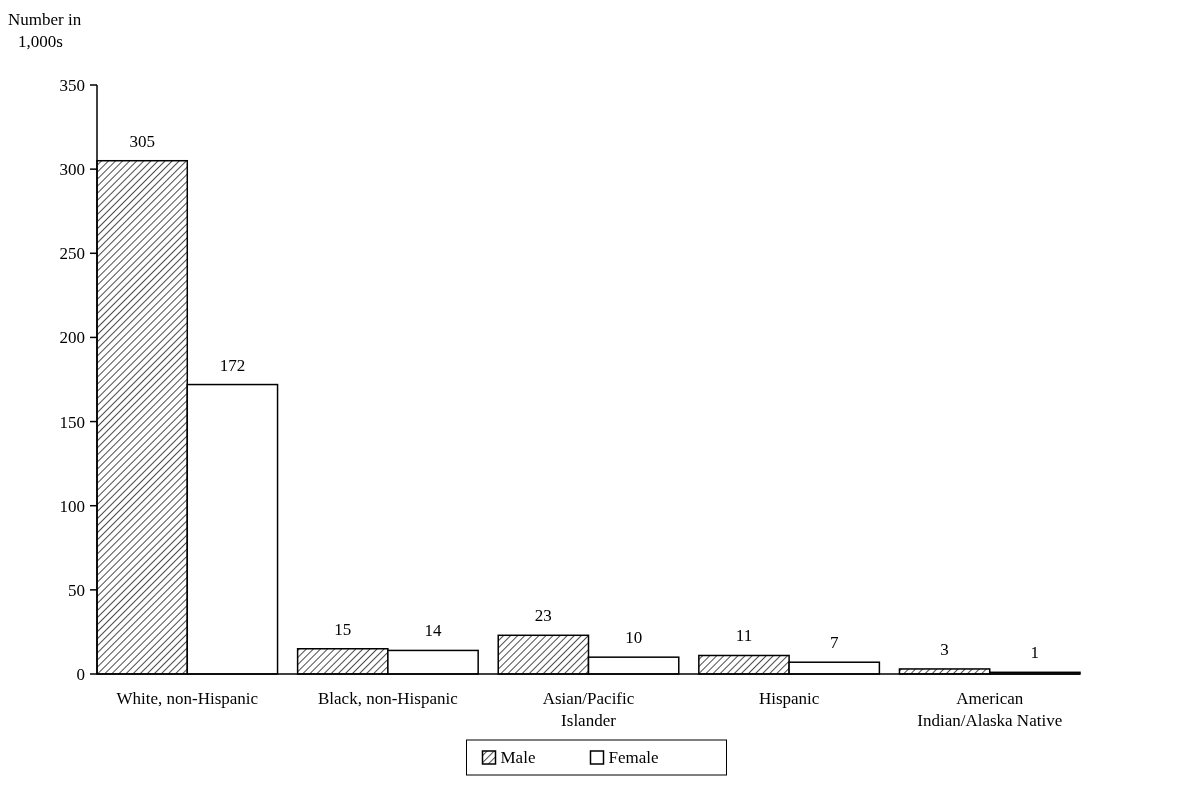 This screenshot has height=808, width=1180. What do you see at coordinates (634, 638) in the screenshot?
I see `data-label: 10` at bounding box center [634, 638].